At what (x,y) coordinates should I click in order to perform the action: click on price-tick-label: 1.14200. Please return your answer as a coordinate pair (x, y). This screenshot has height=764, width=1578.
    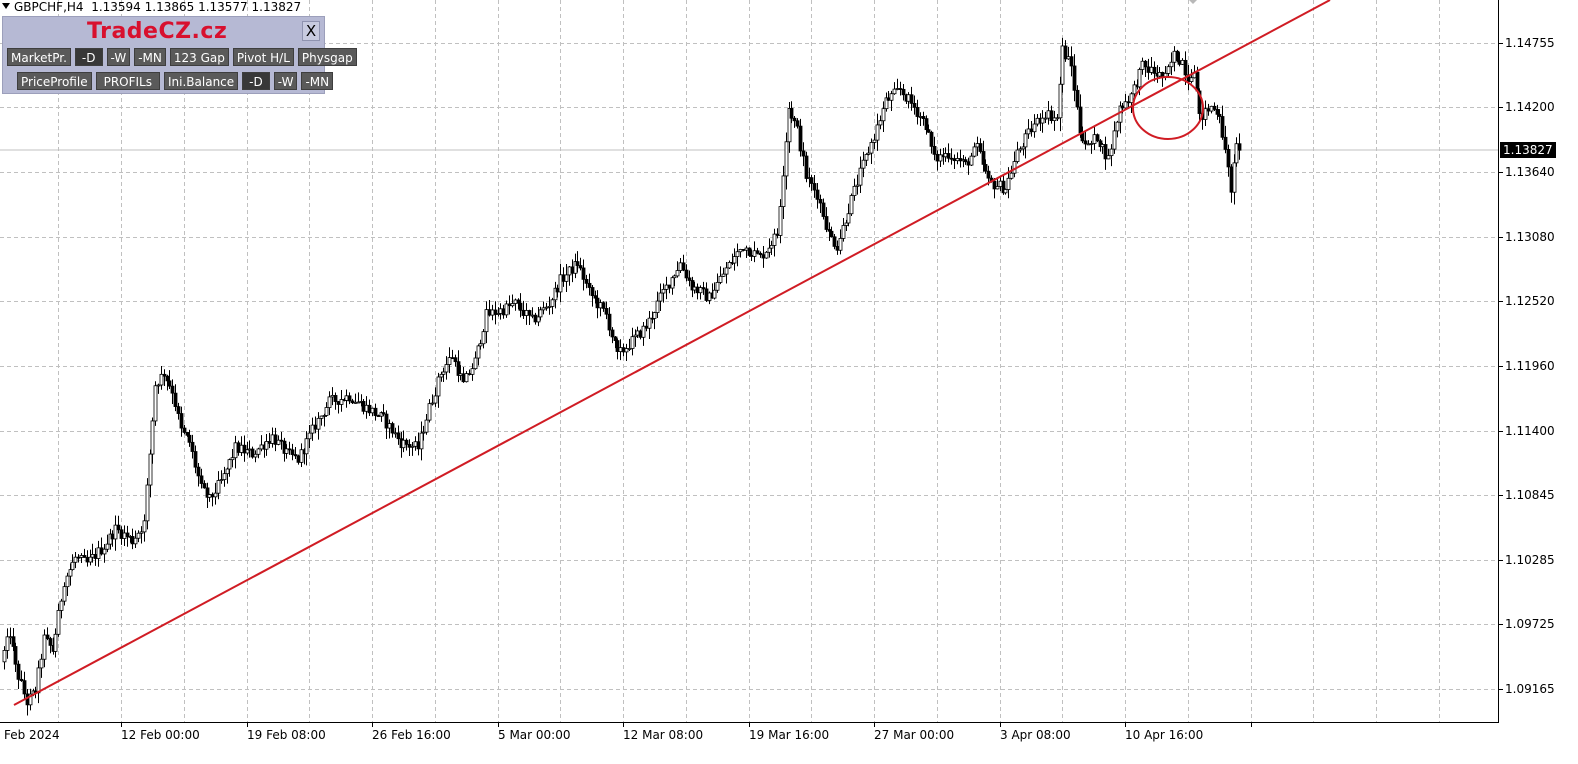
    Looking at the image, I should click on (1530, 107).